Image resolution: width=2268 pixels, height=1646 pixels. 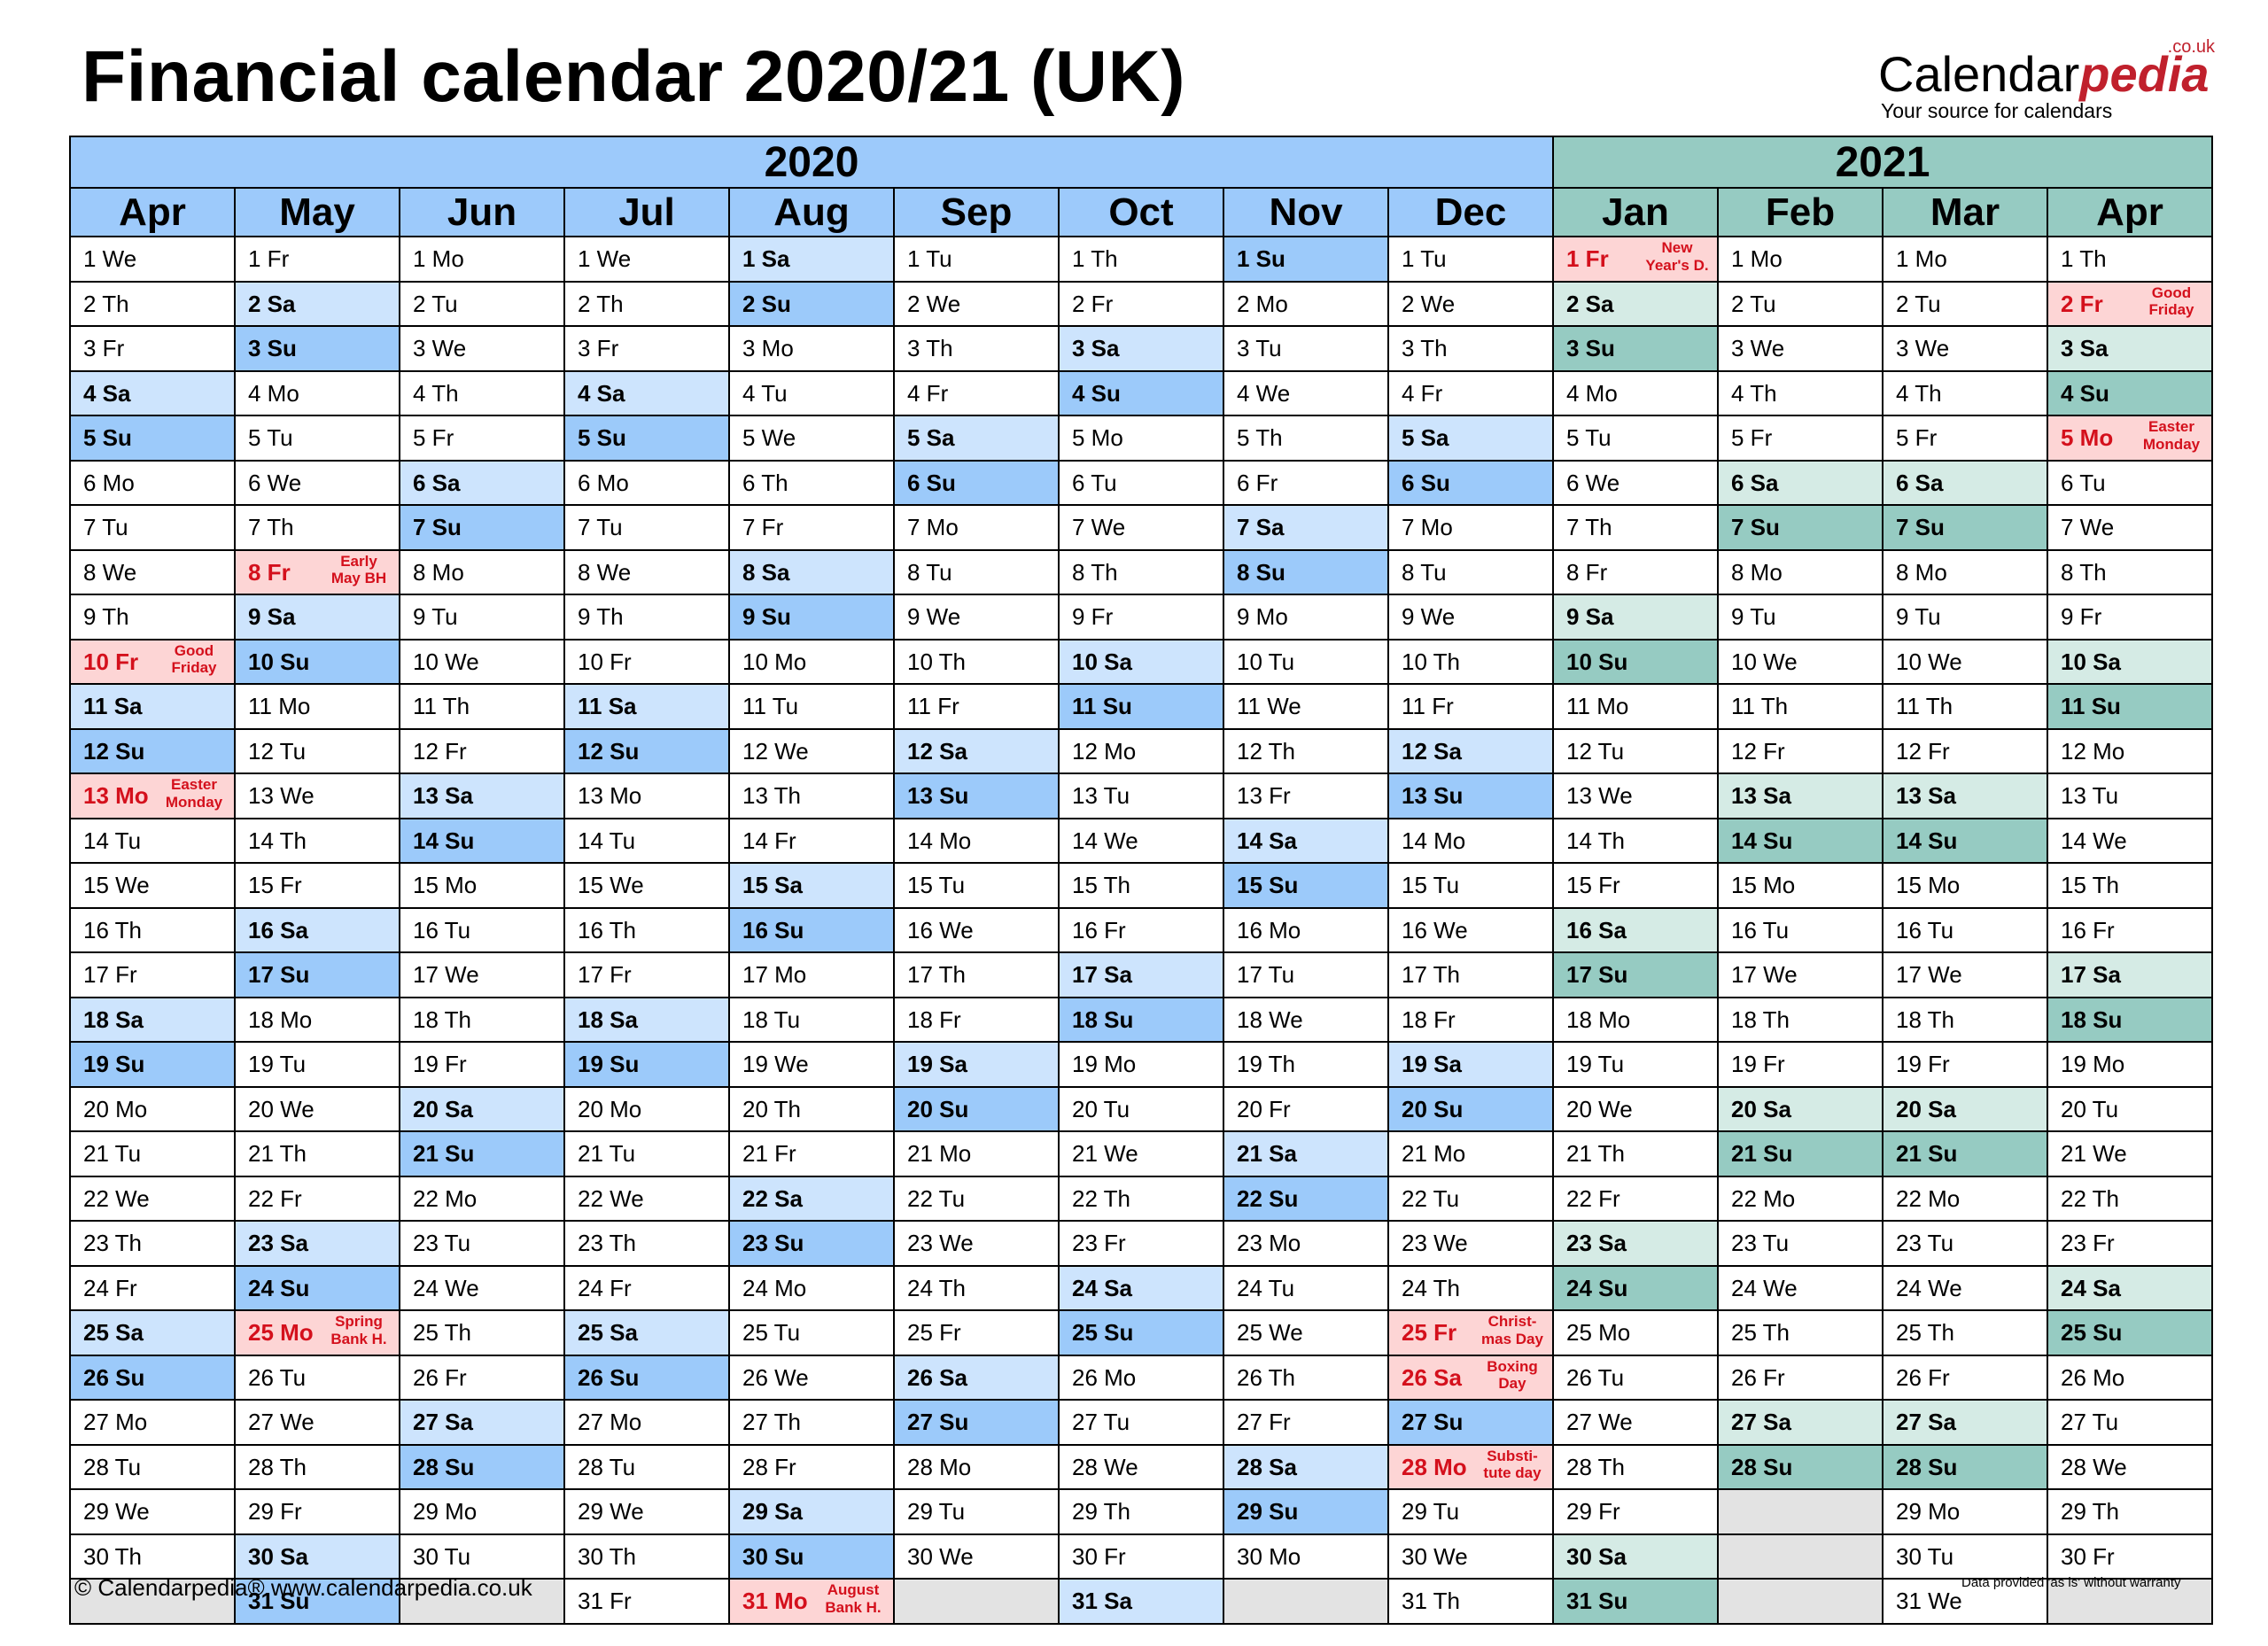 I want to click on day-cell: 24 Th, so click(x=1470, y=1287).